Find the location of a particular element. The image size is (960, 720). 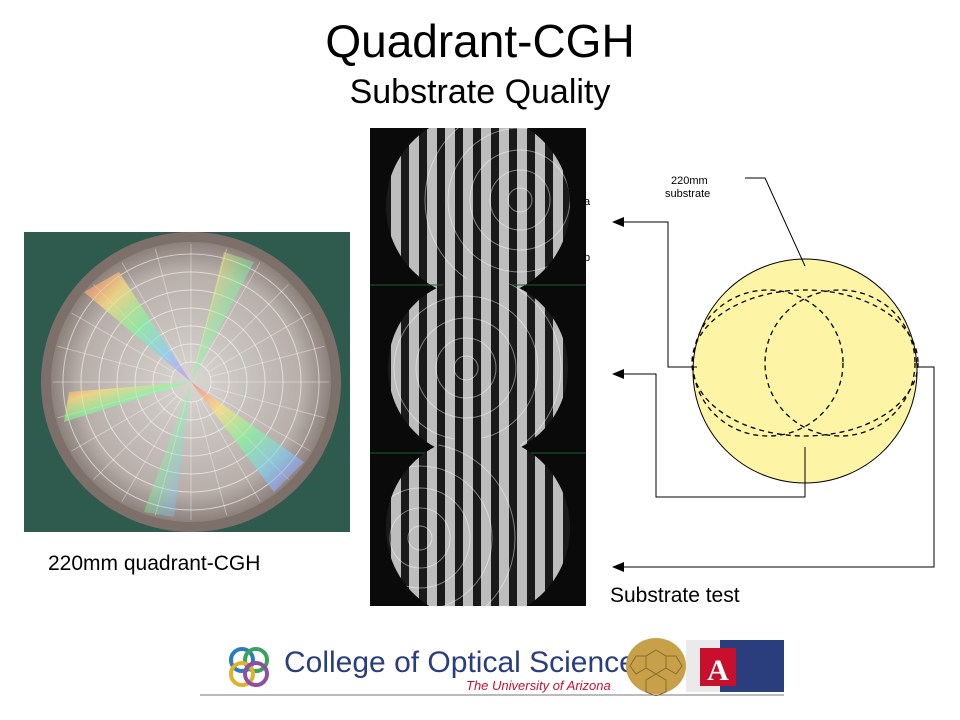

arrow-c-line is located at coordinates (778, 467).